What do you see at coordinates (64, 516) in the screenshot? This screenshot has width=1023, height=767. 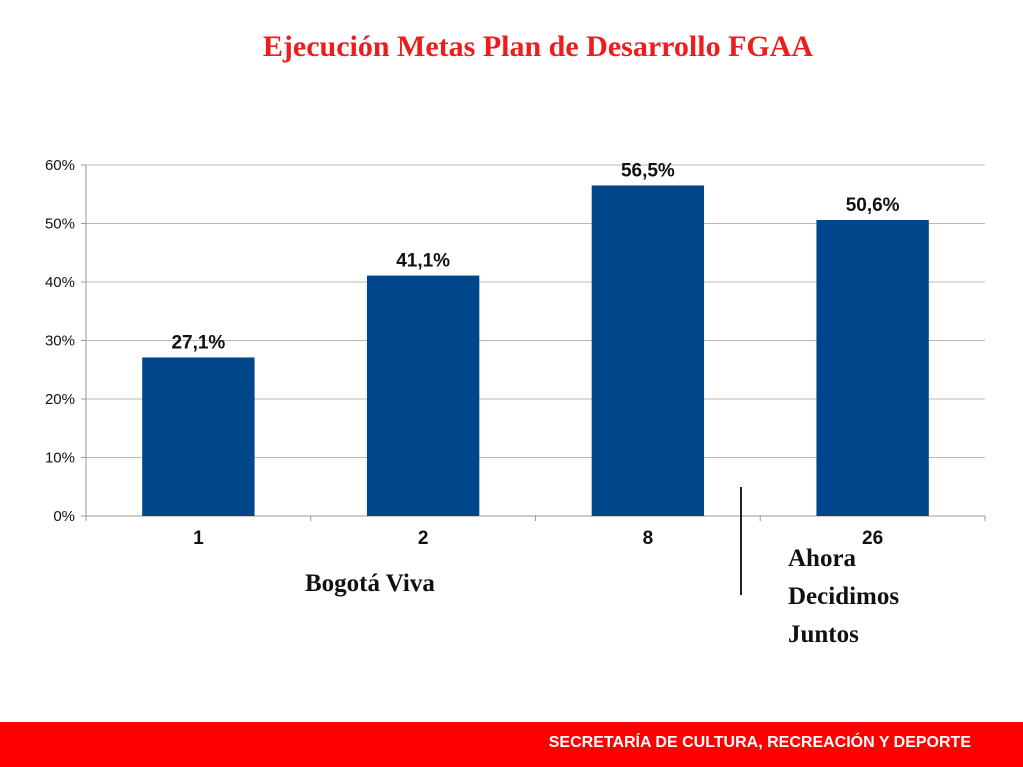 I see `y-tick-label: 0%` at bounding box center [64, 516].